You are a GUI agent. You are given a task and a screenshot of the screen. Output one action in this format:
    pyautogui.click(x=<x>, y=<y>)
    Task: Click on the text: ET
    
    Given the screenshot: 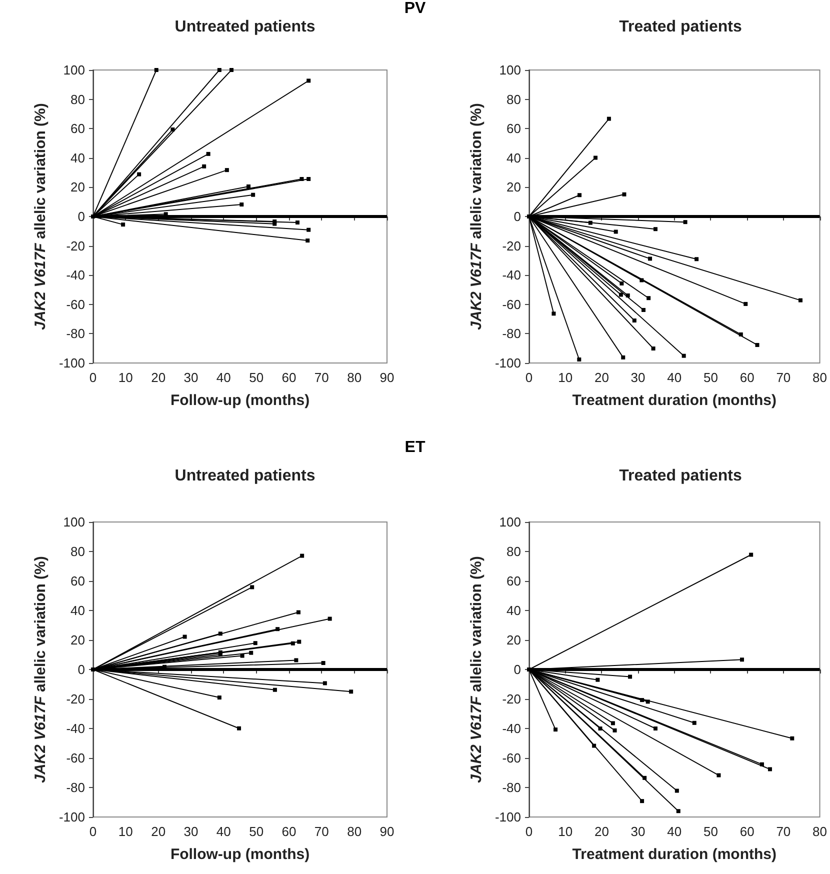 What is the action you would take?
    pyautogui.click(x=415, y=448)
    